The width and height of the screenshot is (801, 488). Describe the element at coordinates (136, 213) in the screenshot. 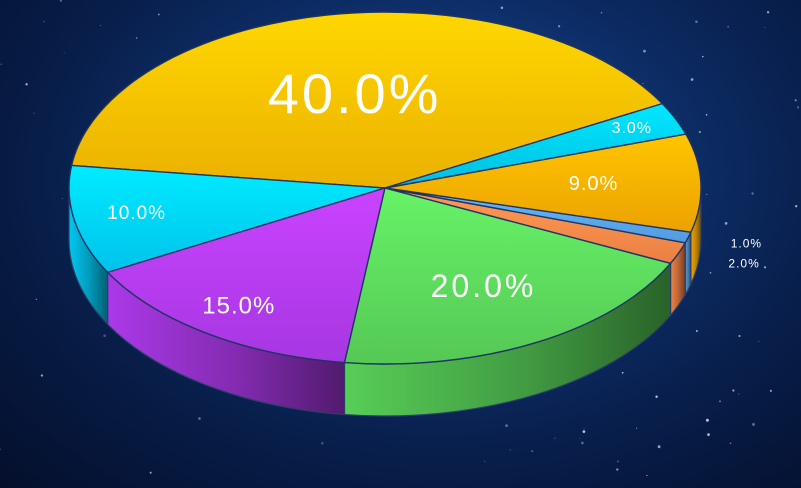

I see `slice-label-1: 10.0%` at that location.